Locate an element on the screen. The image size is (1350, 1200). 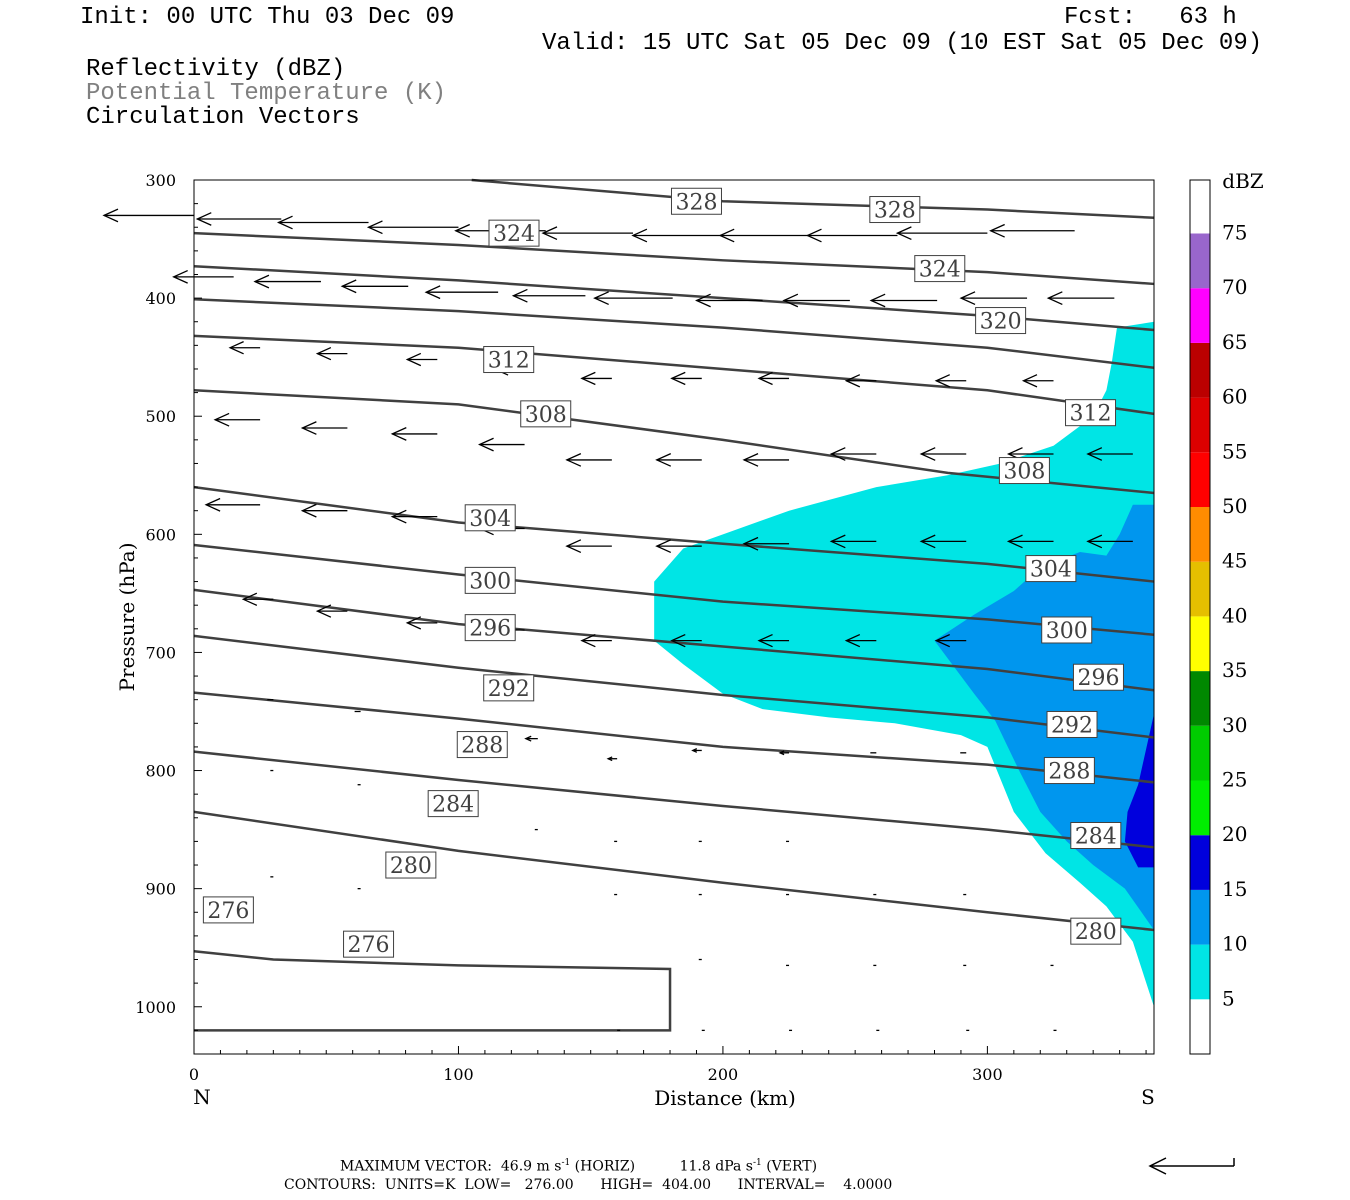
colorbar-label: 70 is located at coordinates (1234, 287).